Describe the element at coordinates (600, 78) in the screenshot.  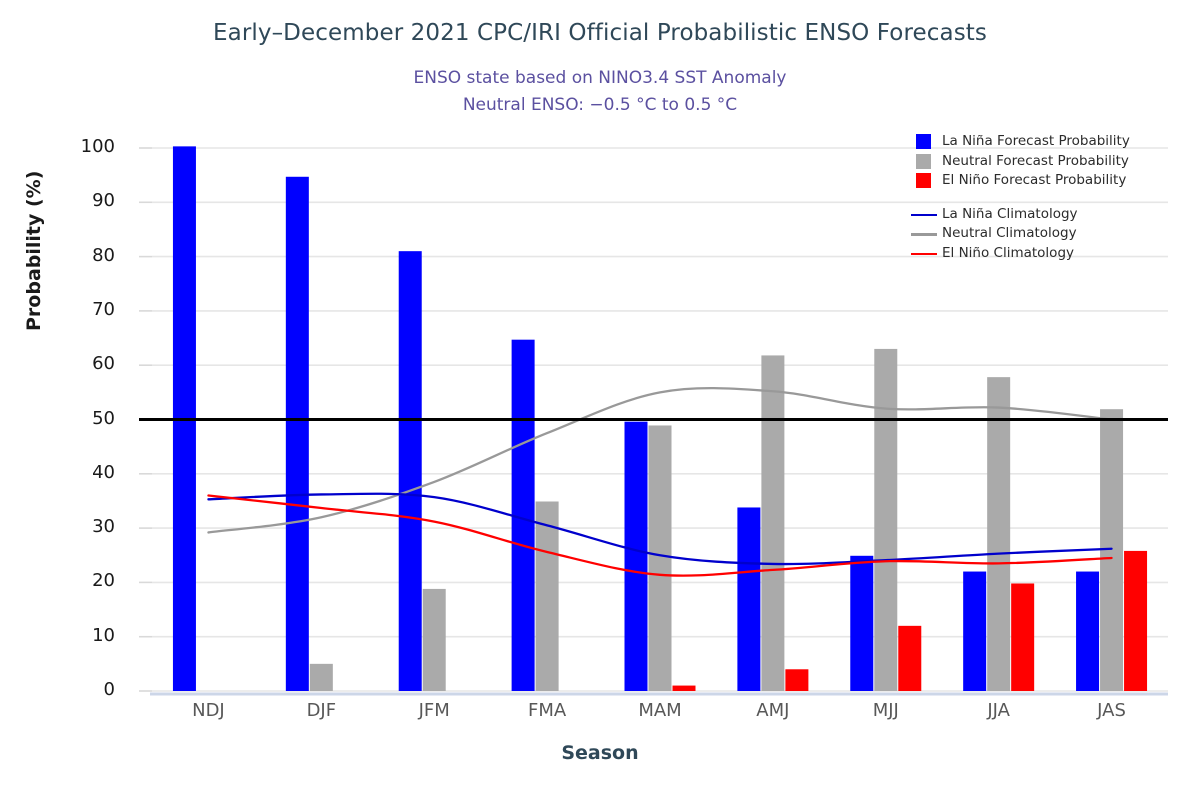
I see `chart-subtitle-line1: ENSO state based on NINO3.4 SST Anomaly` at that location.